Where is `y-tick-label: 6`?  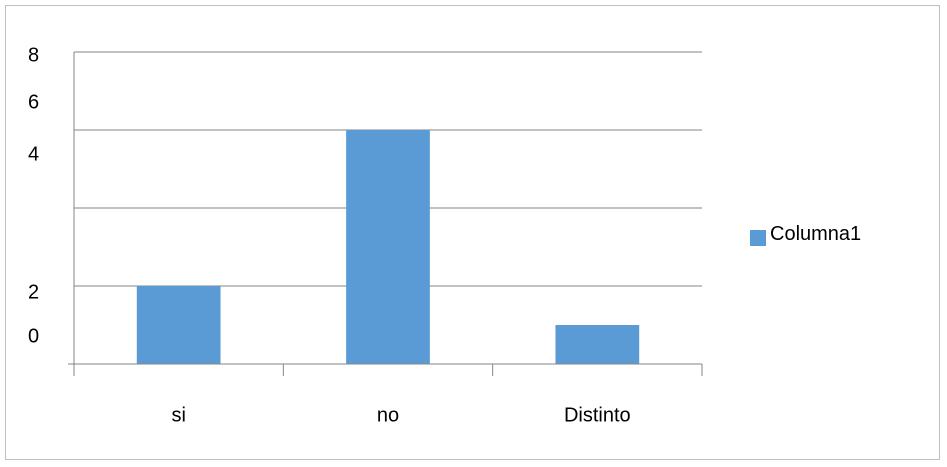 y-tick-label: 6 is located at coordinates (33, 102).